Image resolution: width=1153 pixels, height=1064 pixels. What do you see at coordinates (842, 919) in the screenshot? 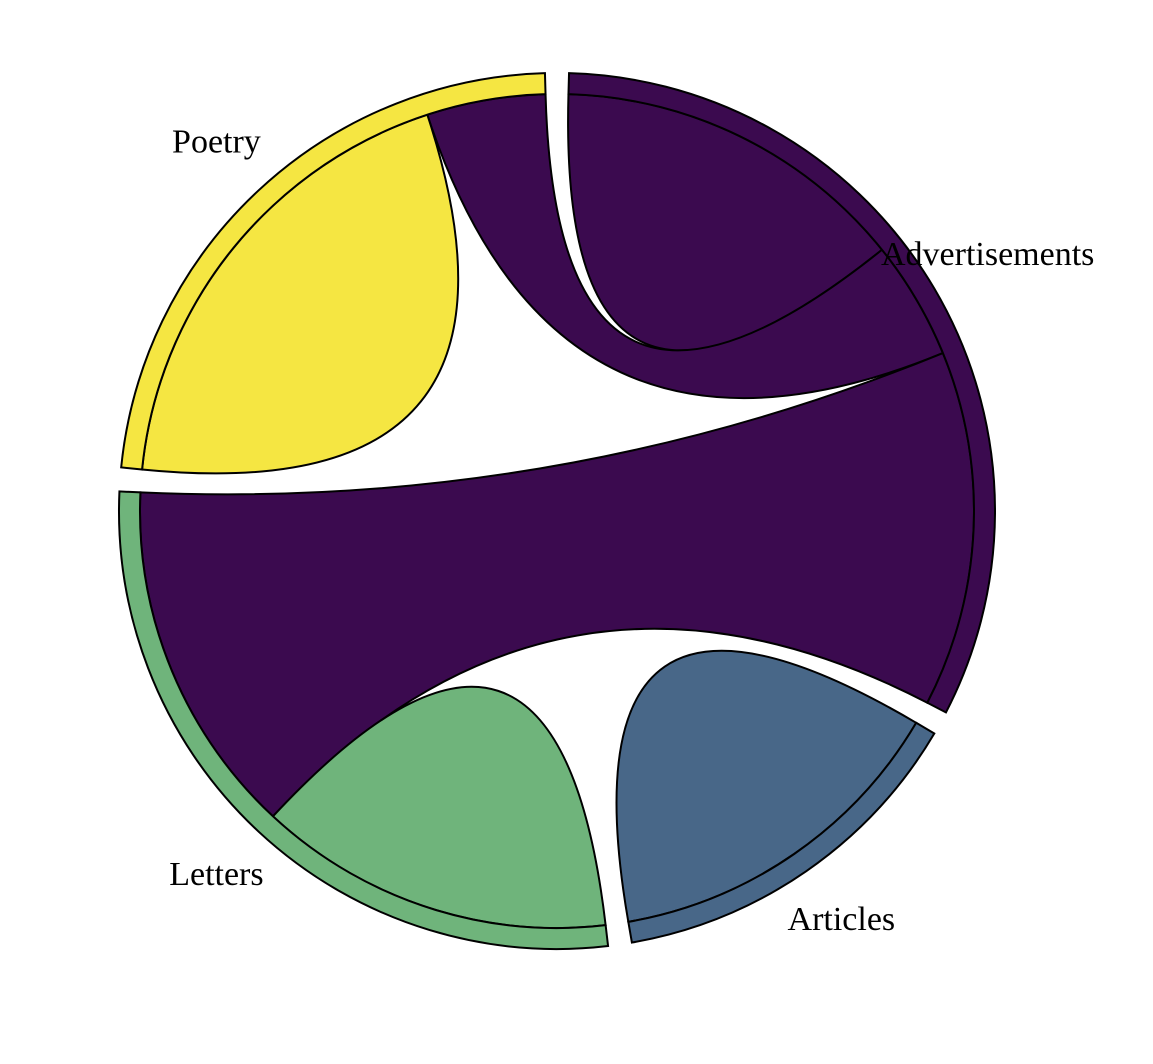
I see `label-articles: Articles` at bounding box center [842, 919].